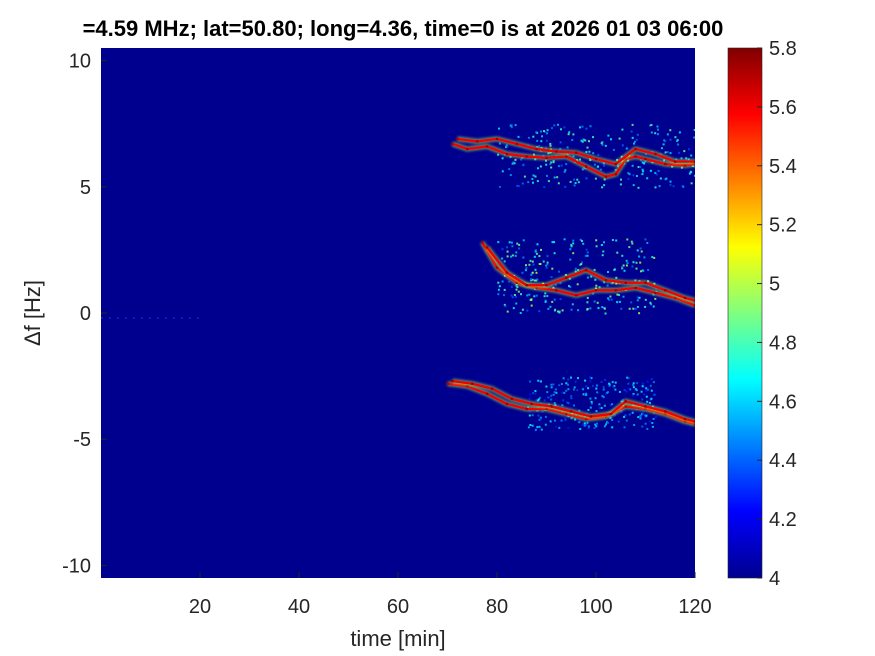 This screenshot has width=875, height=656. What do you see at coordinates (783, 49) in the screenshot?
I see `colorbar-tick-label-0: 5.8` at bounding box center [783, 49].